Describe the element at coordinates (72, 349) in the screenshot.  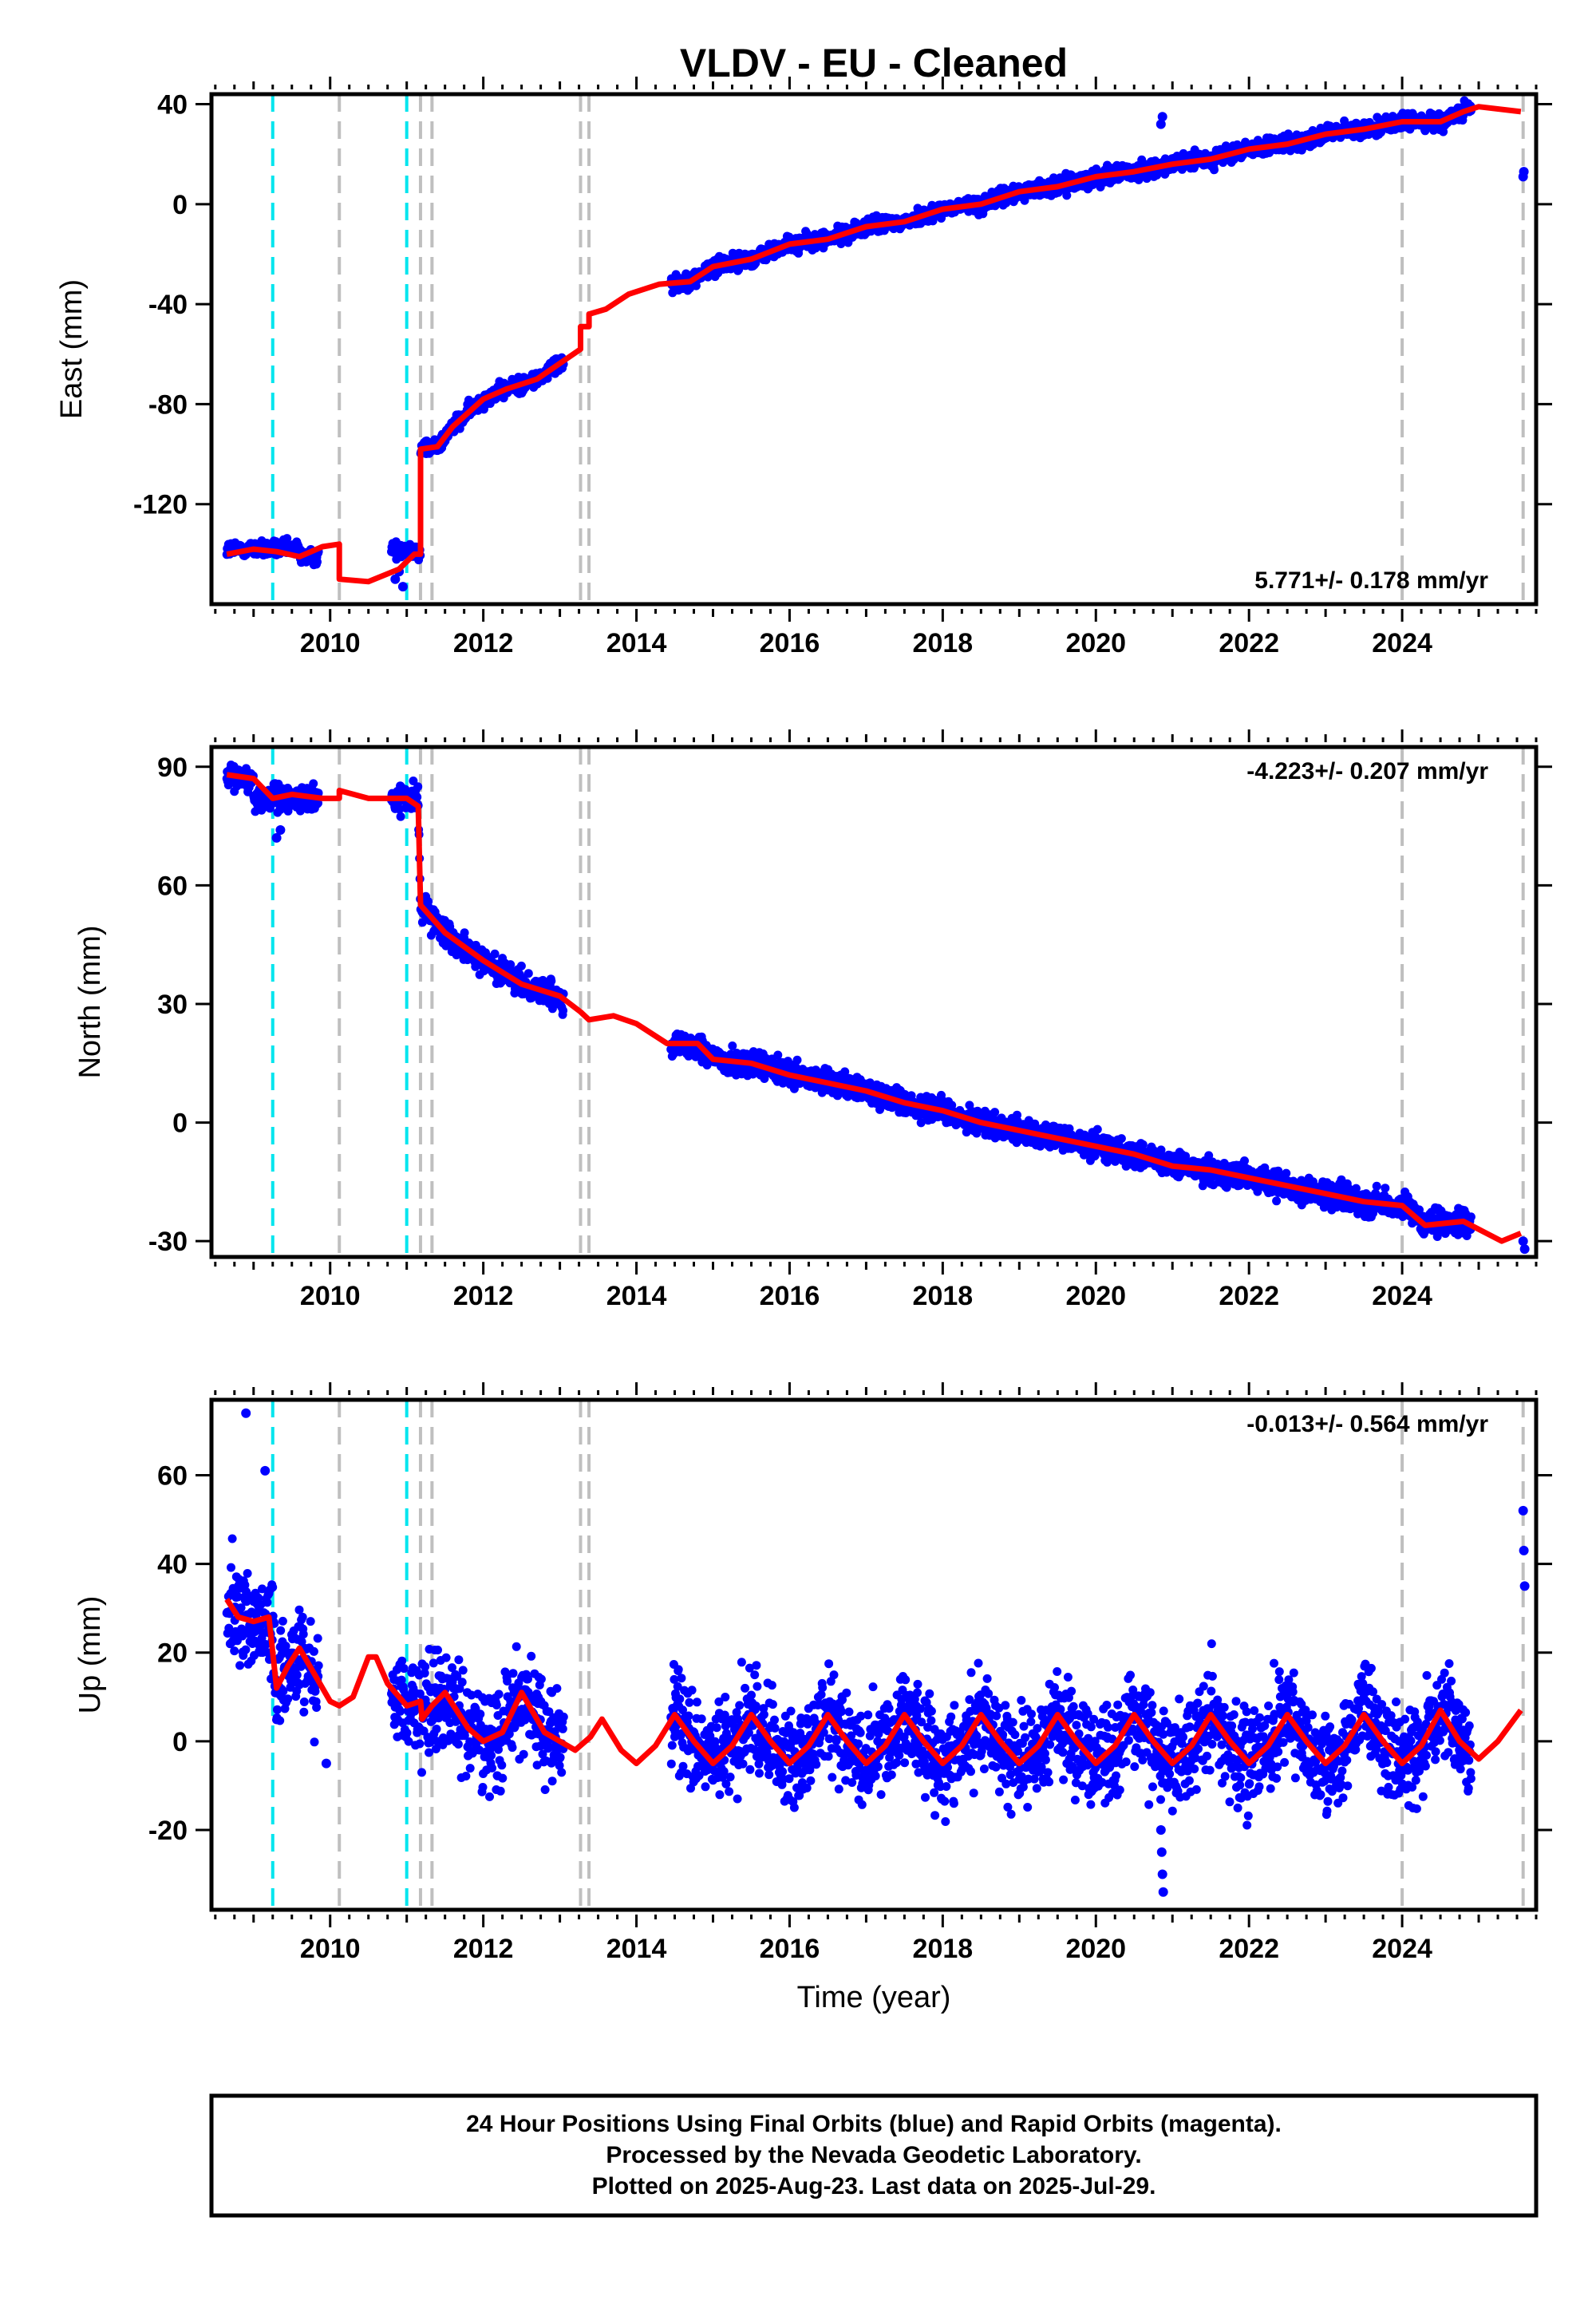
I see `y-axis-label: East (mm)` at that location.